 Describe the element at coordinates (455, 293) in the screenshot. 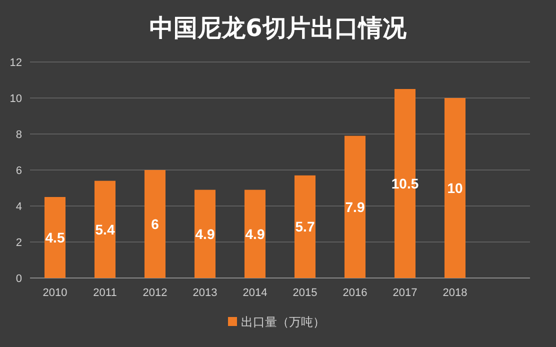

I see `x-tick-label: 2018` at that location.